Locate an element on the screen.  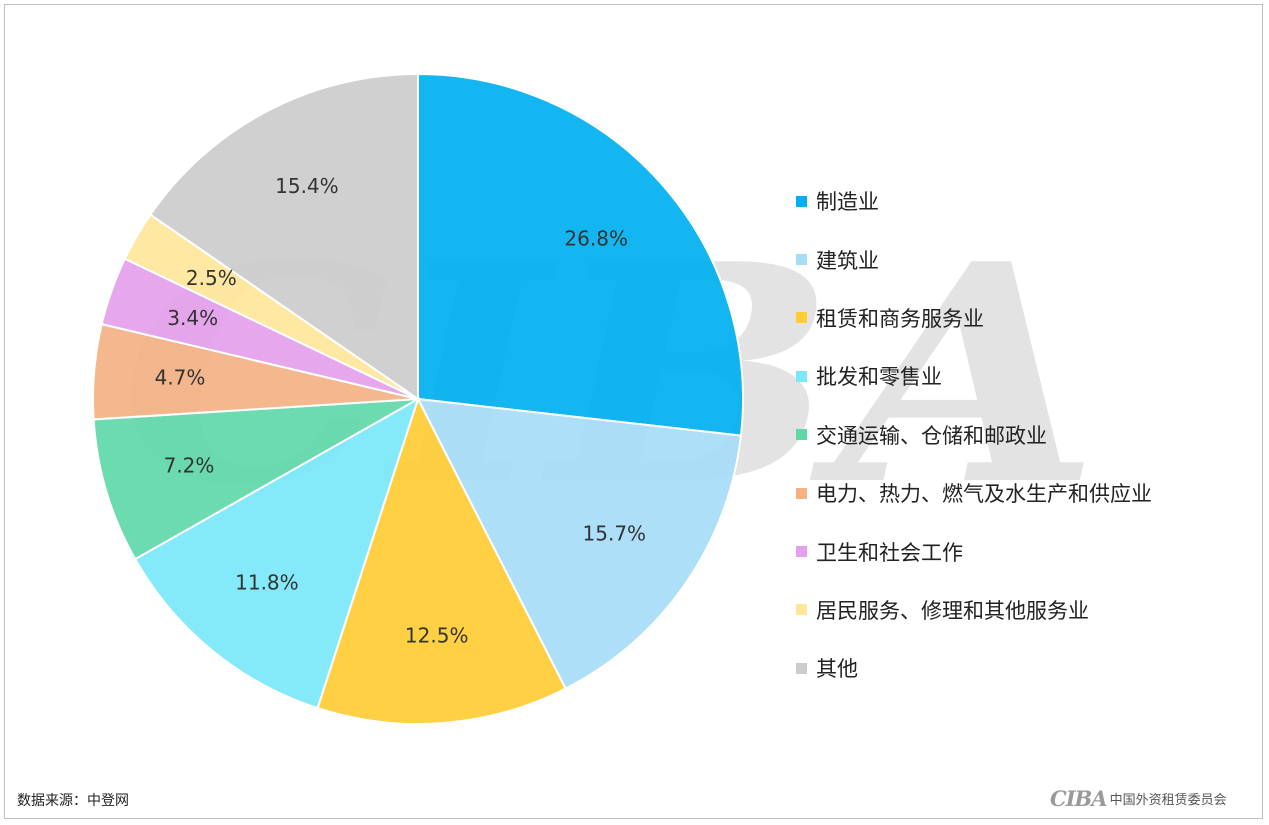
legend-item: 交通运输、仓储和邮政业 is located at coordinates (974, 435).